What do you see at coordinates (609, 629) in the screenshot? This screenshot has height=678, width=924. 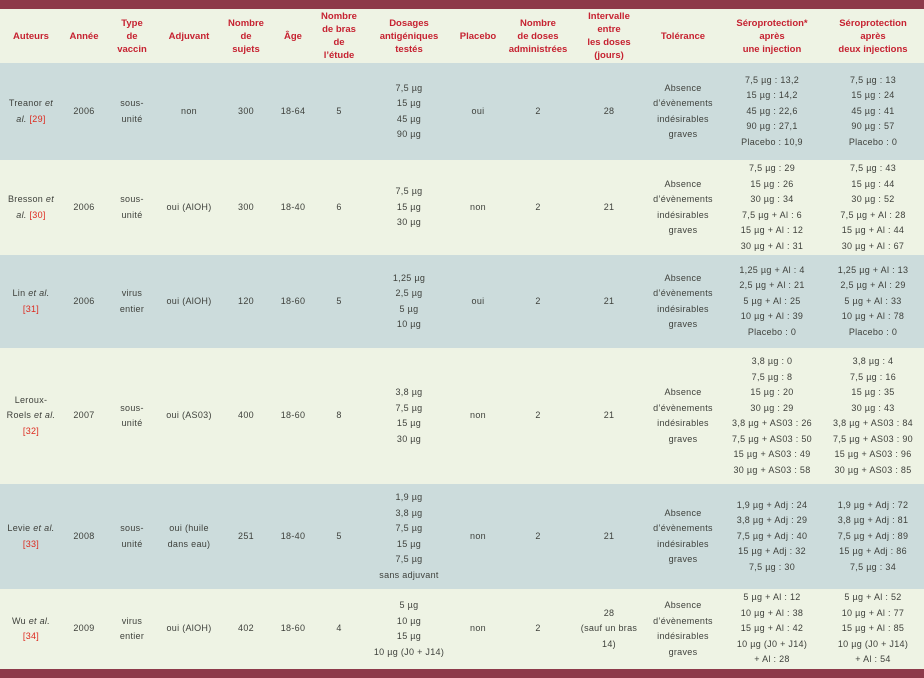 I see `cell-interval: 28 (sauf un bras 14)` at bounding box center [609, 629].